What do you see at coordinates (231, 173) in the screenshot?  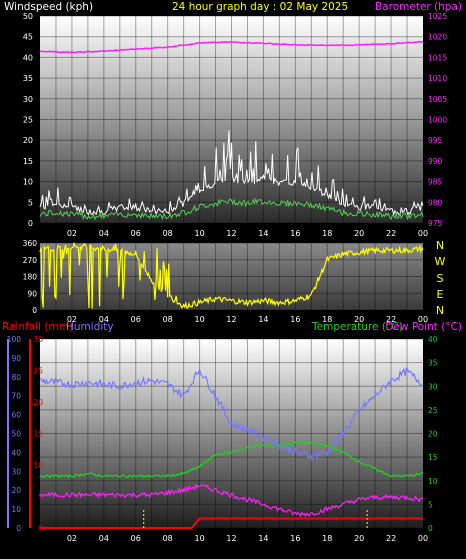 I see `windspeed-series-line` at bounding box center [231, 173].